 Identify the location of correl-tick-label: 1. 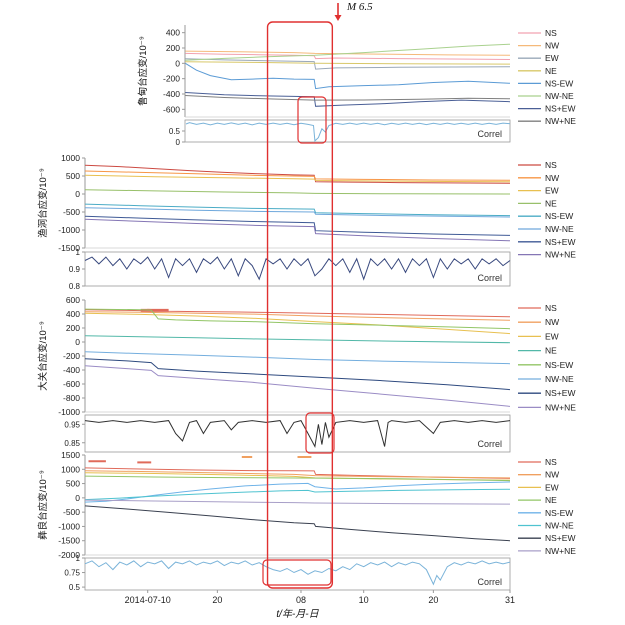
(78, 252).